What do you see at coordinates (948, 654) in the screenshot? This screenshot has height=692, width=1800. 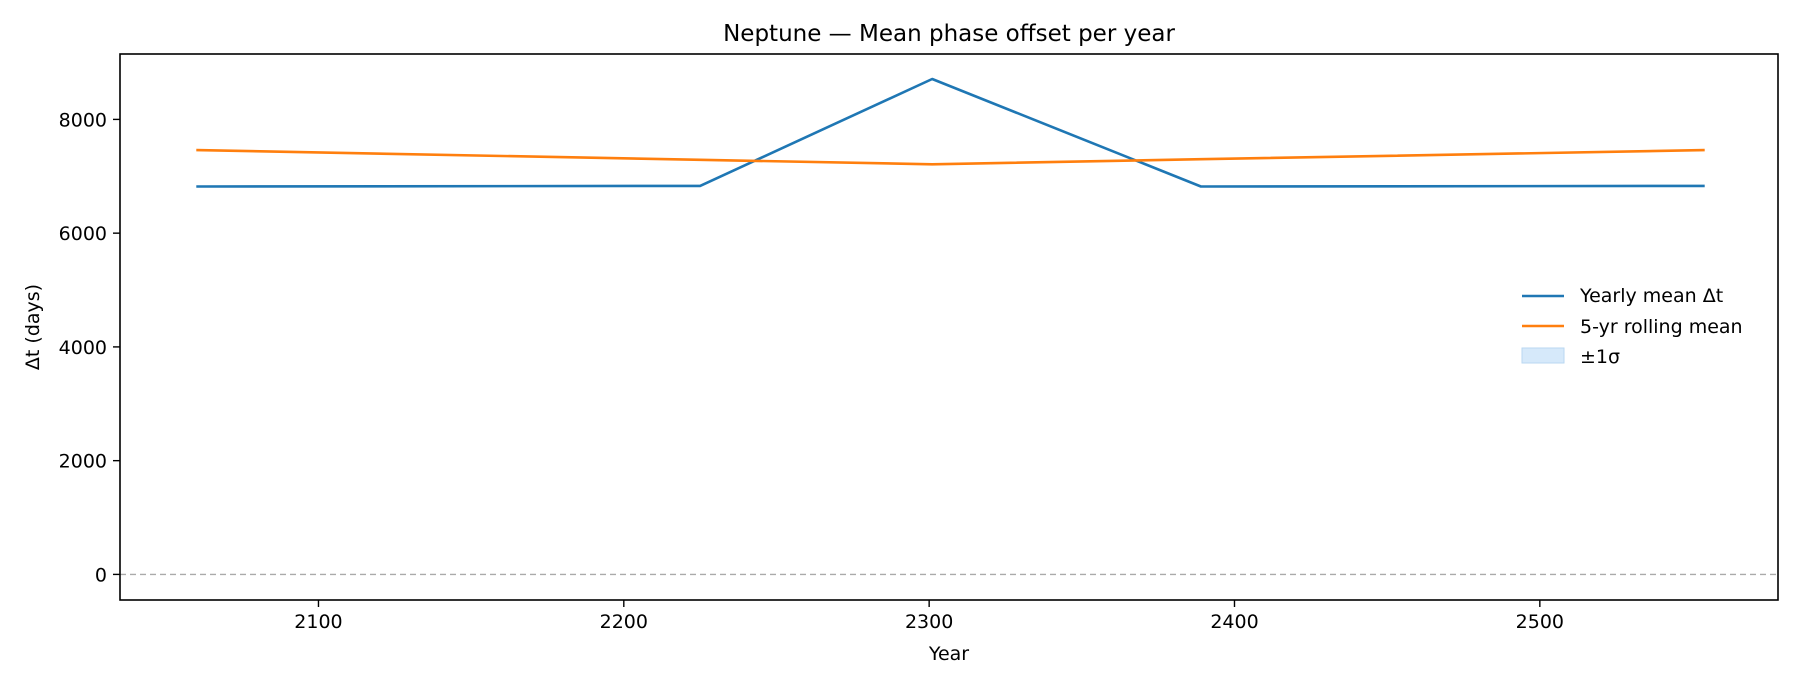 I see `x-axis-label: Year` at bounding box center [948, 654].